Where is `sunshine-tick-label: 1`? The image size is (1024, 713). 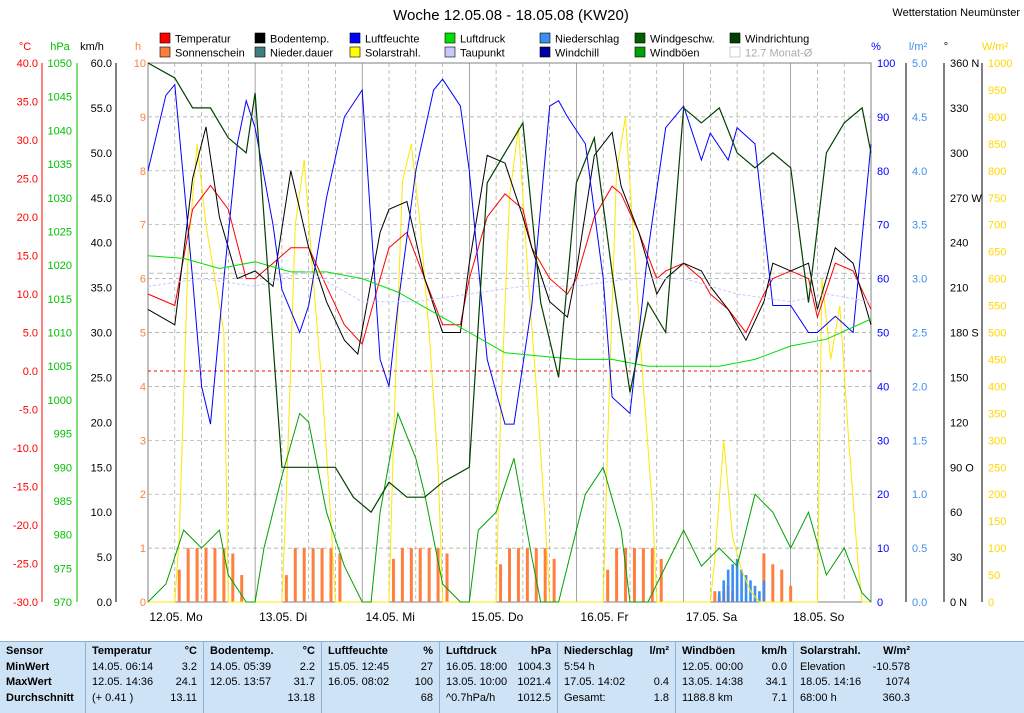
sunshine-tick-label: 1 is located at coordinates (143, 549).